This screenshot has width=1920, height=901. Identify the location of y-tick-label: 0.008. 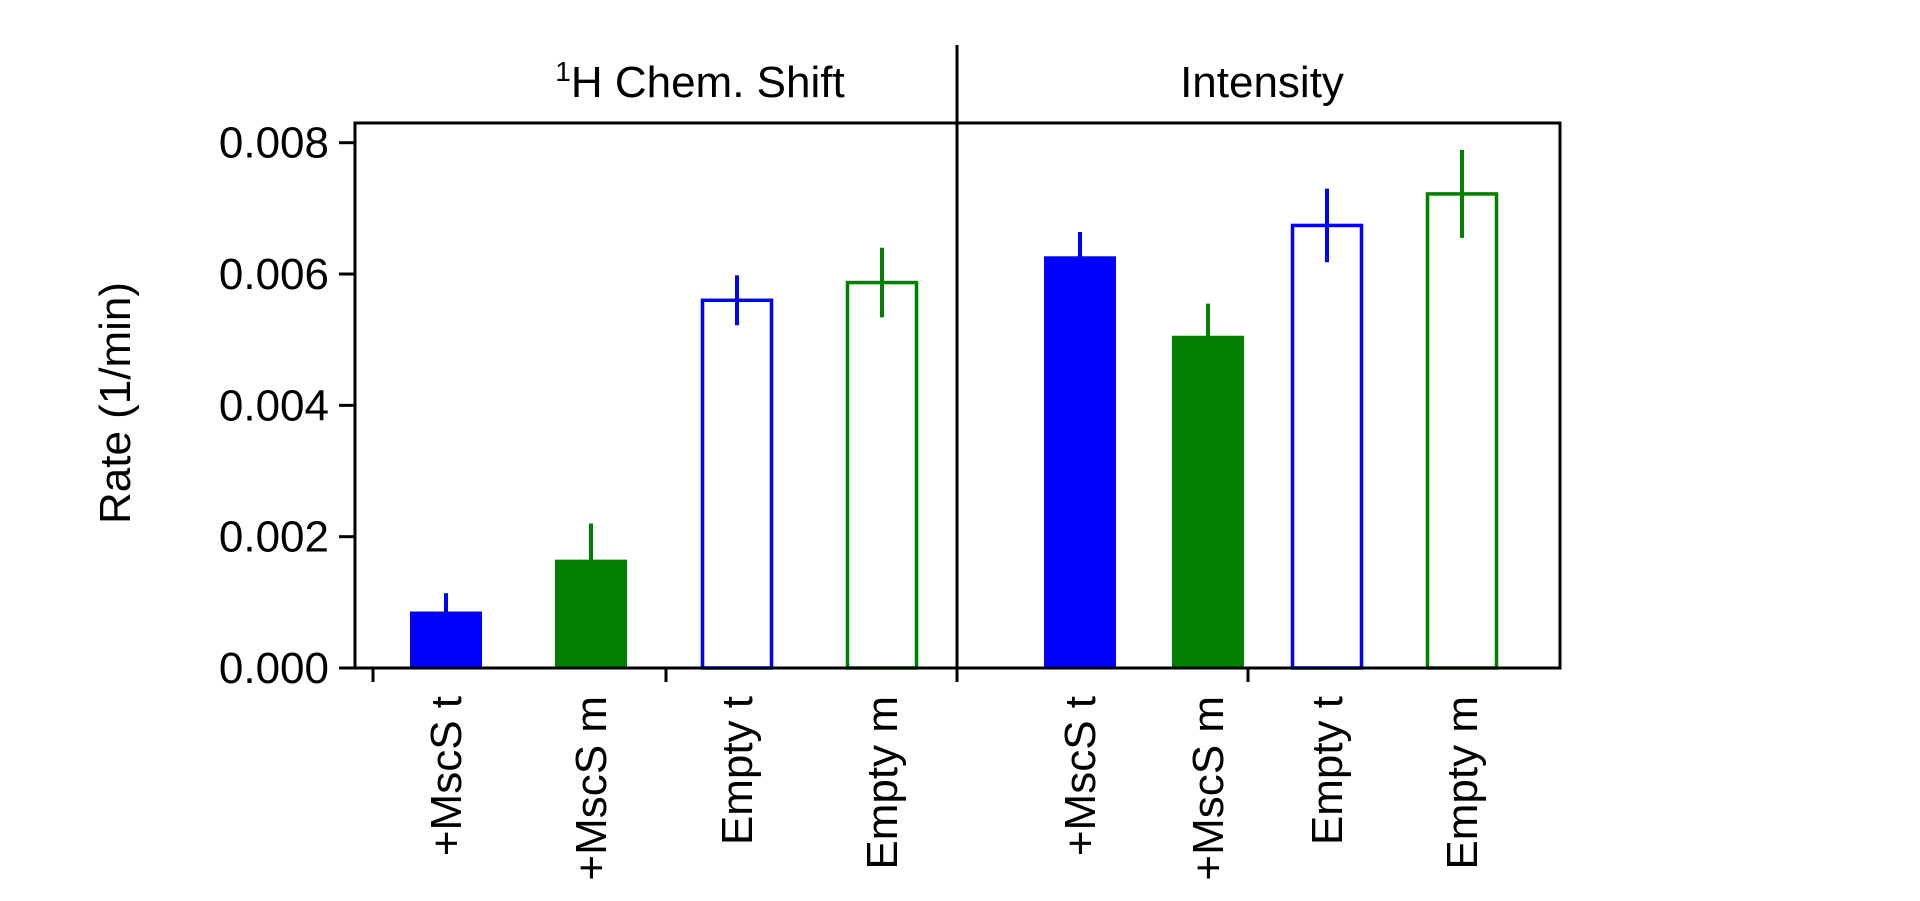
(274, 143).